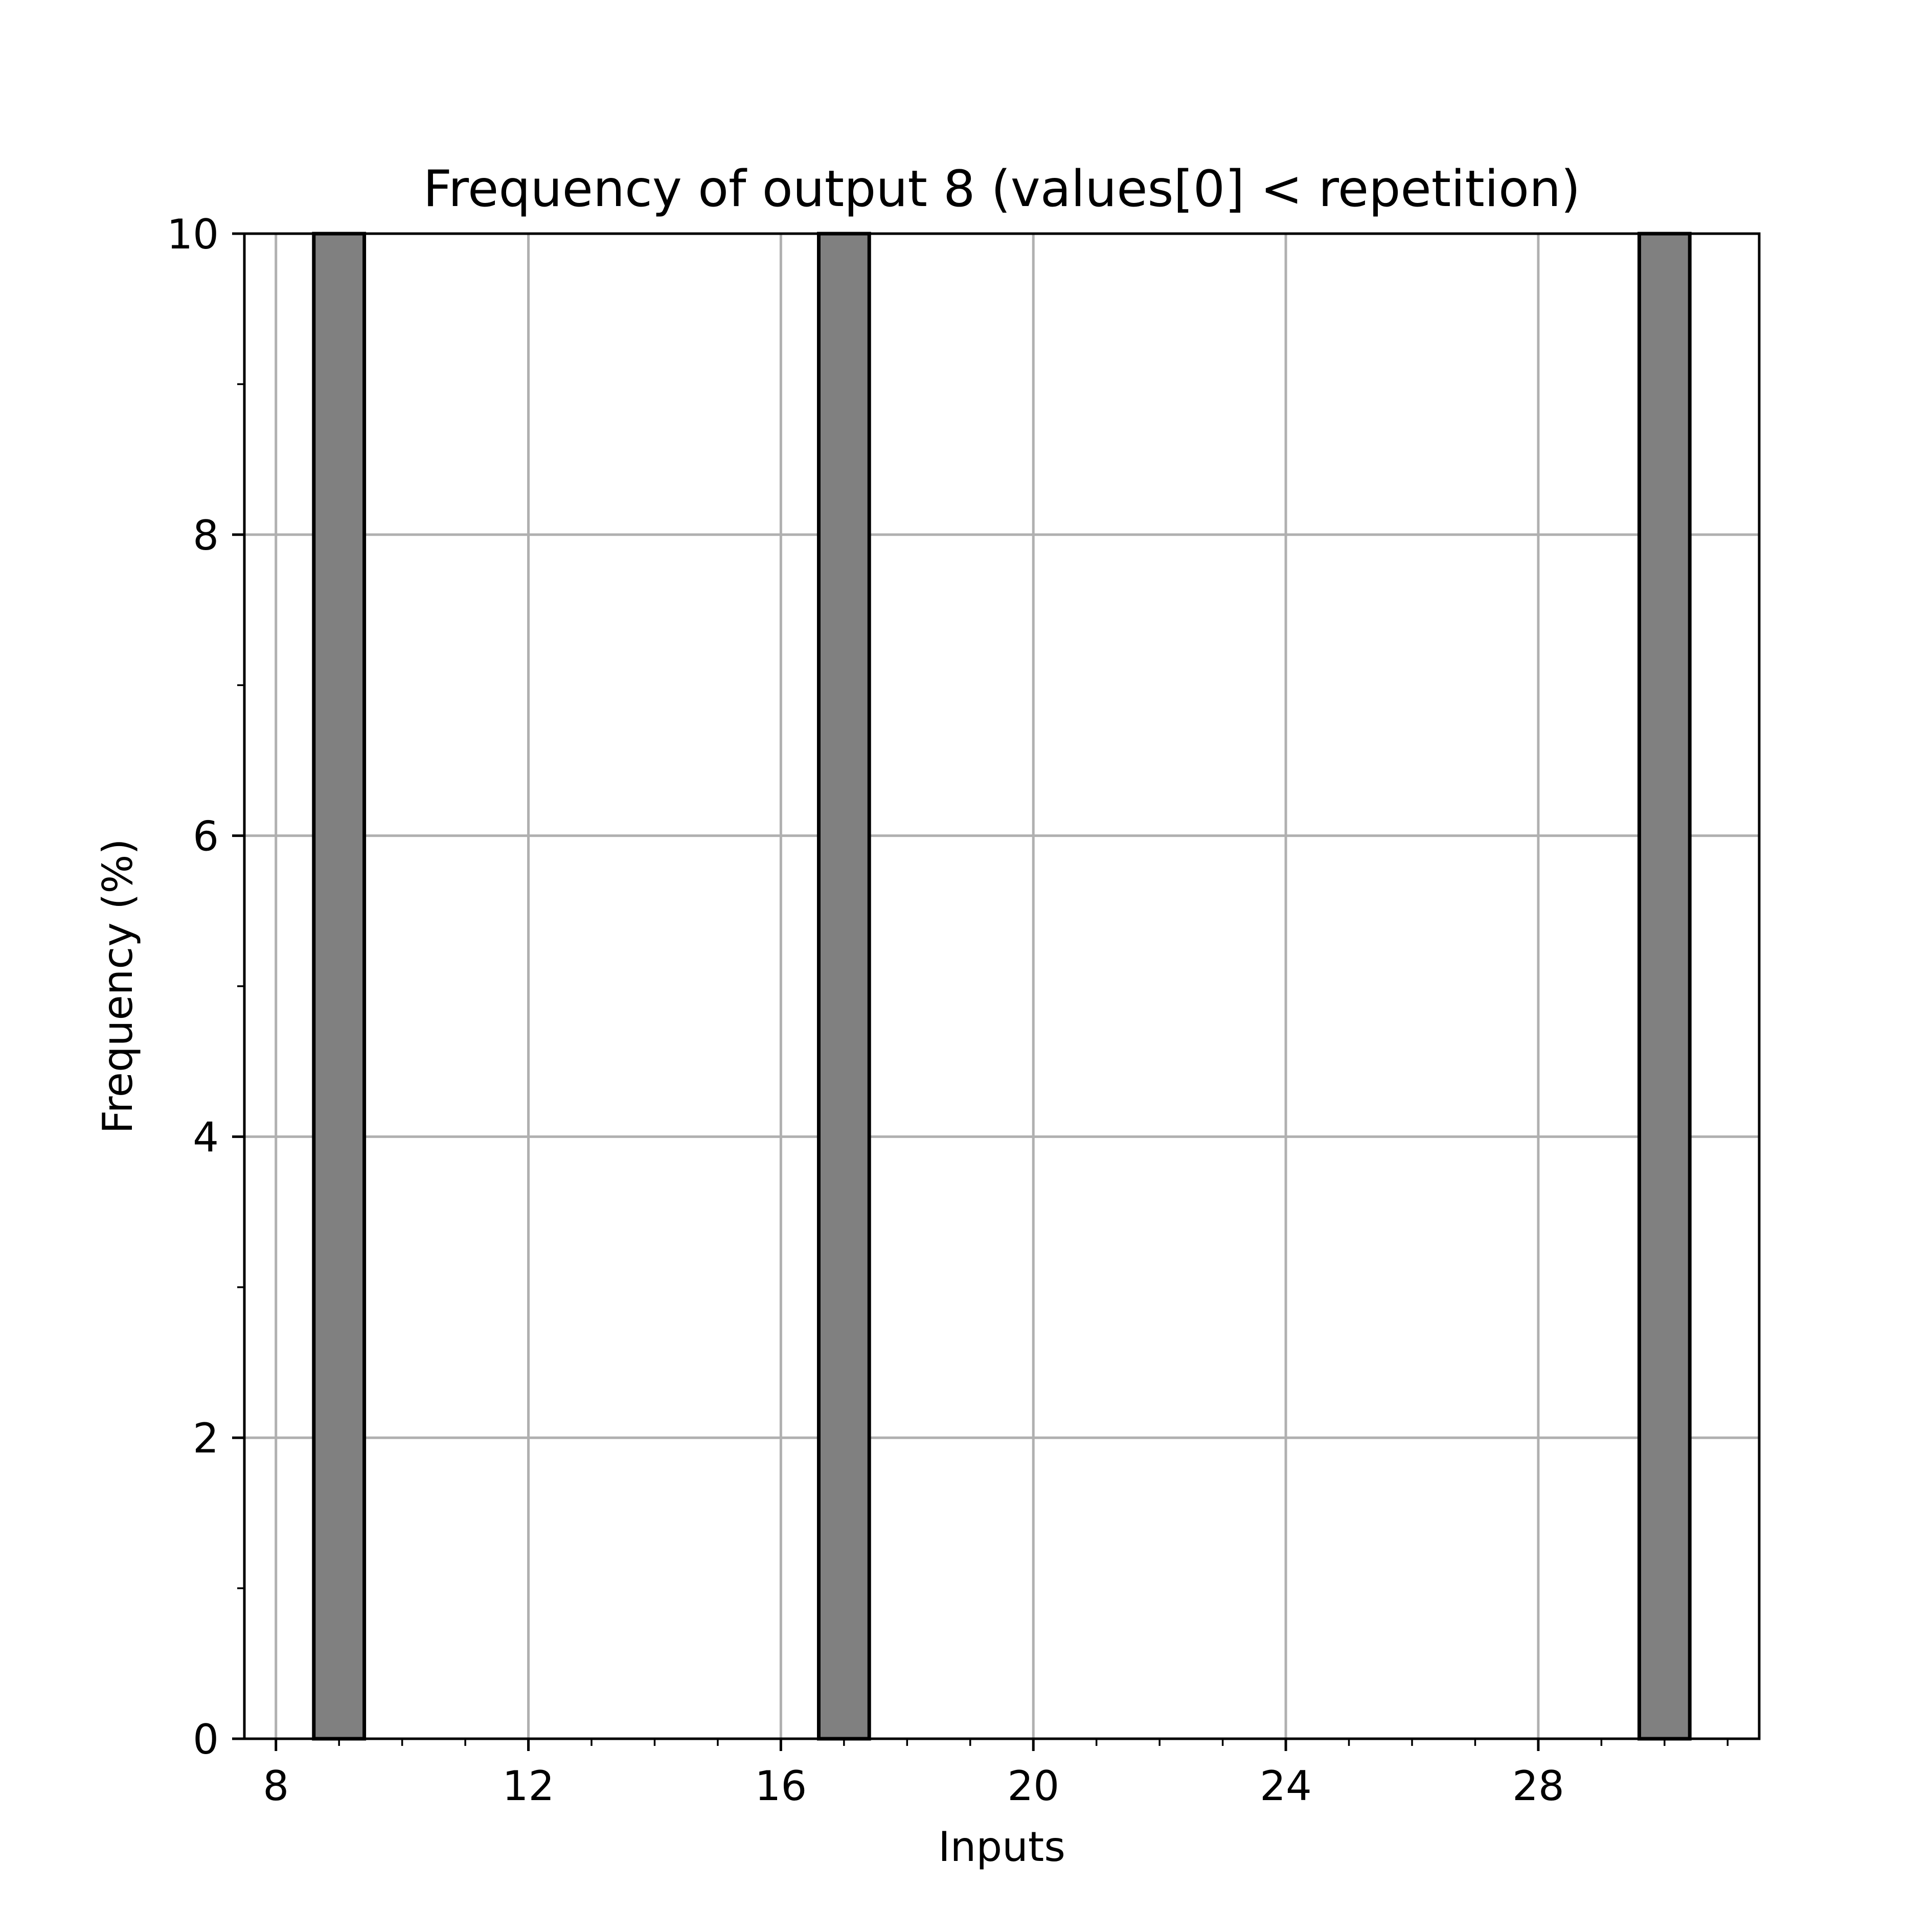  What do you see at coordinates (1033, 1786) in the screenshot?
I see `x-tick-label: 20` at bounding box center [1033, 1786].